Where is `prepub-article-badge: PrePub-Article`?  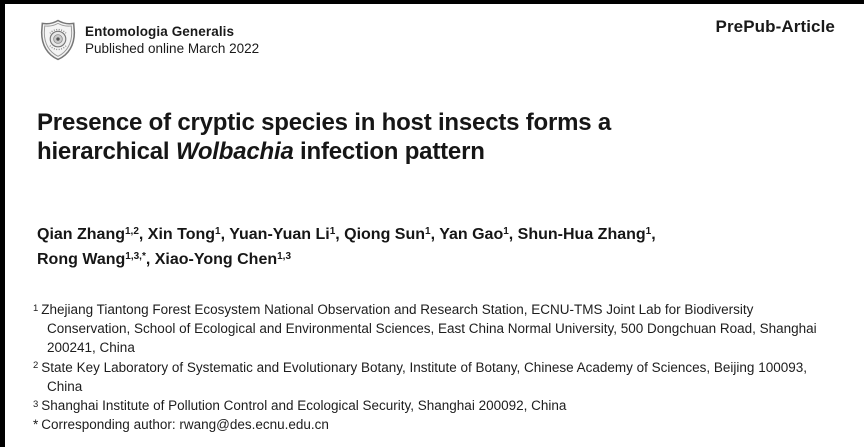 prepub-article-badge: PrePub-Article is located at coordinates (775, 26).